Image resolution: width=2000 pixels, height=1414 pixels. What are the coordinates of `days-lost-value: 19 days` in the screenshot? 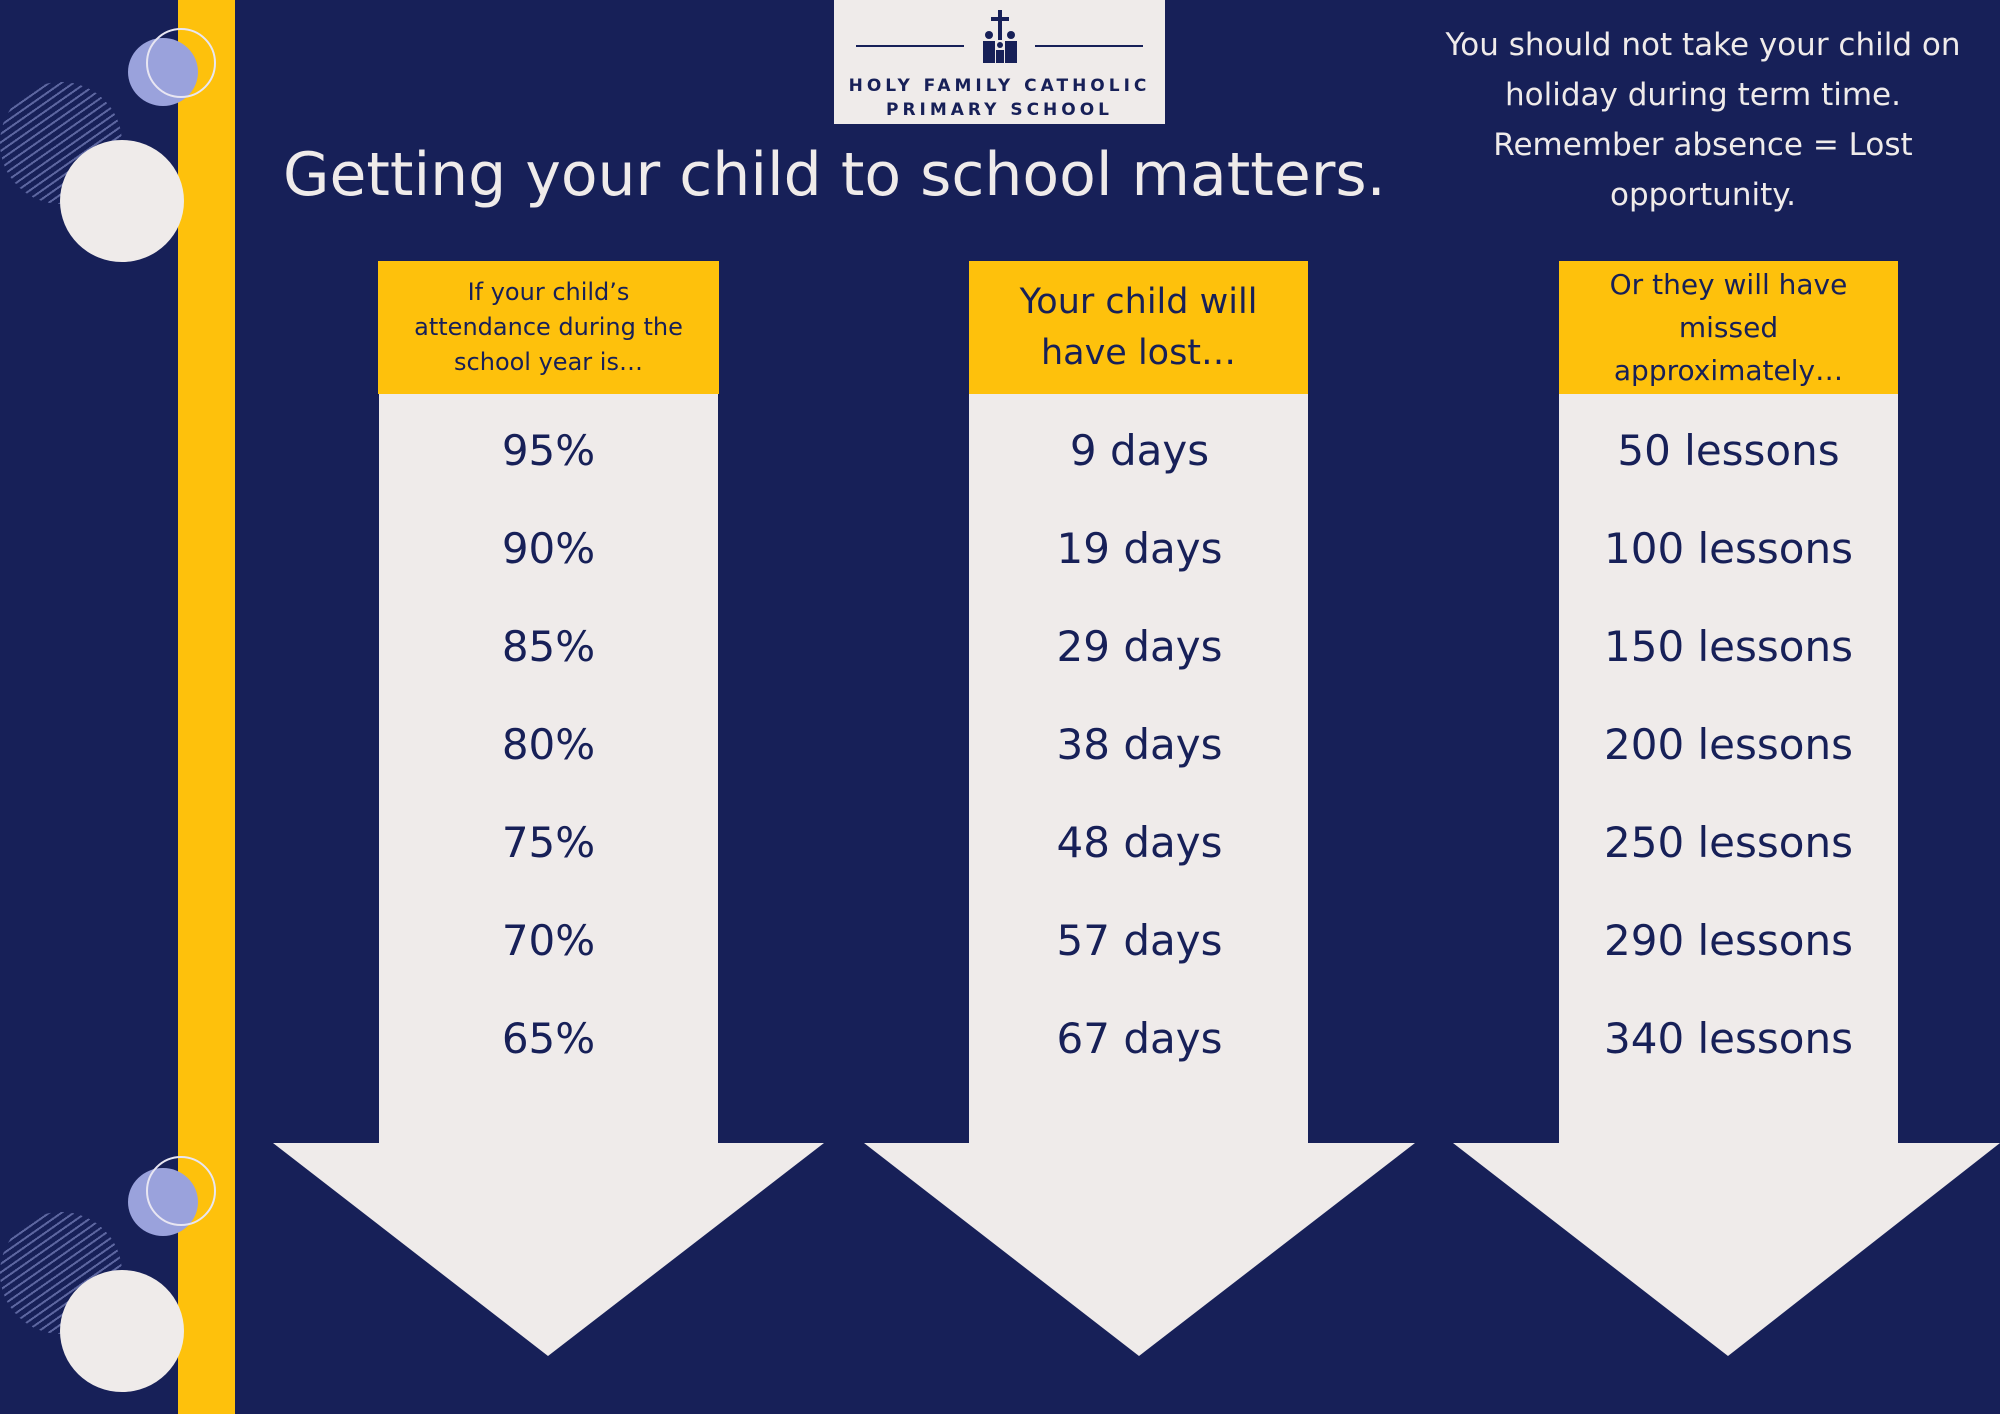 It's located at (1139, 548).